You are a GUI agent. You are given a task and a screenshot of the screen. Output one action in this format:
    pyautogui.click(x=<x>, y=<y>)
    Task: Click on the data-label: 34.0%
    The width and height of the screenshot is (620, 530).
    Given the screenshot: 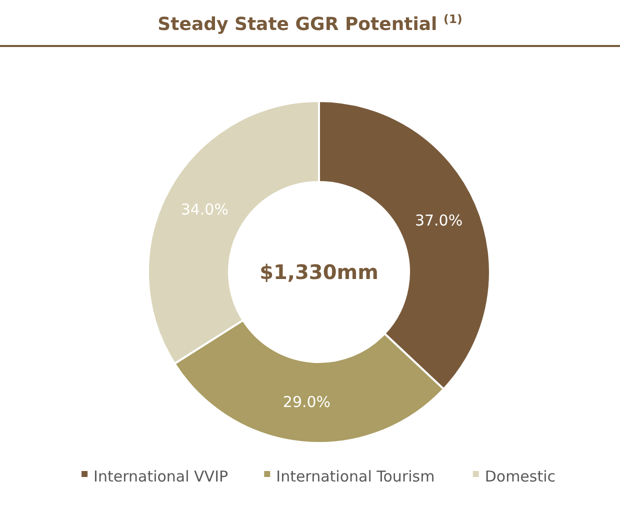 What is the action you would take?
    pyautogui.click(x=204, y=209)
    